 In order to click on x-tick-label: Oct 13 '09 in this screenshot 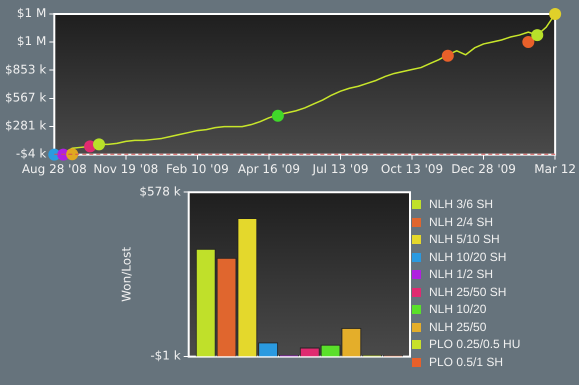, I will do `click(412, 169)`.